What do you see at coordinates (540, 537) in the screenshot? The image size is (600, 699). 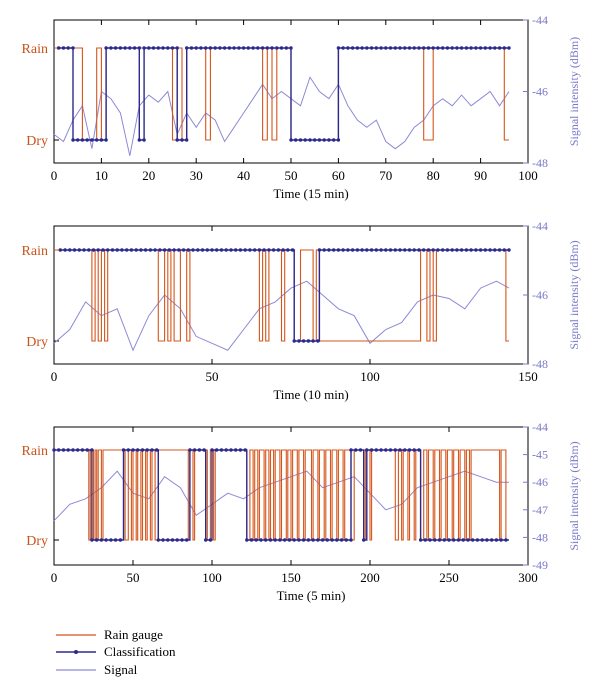 I see `y2-tick-label: -48` at bounding box center [540, 537].